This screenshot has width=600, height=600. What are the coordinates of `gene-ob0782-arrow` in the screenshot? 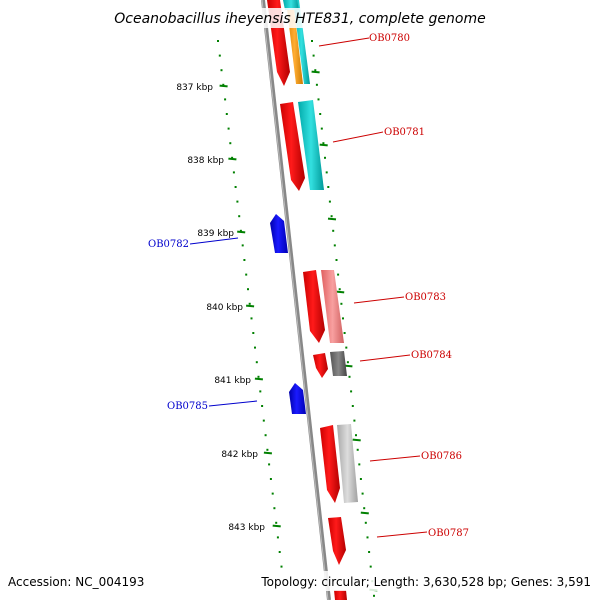 It's located at (279, 233).